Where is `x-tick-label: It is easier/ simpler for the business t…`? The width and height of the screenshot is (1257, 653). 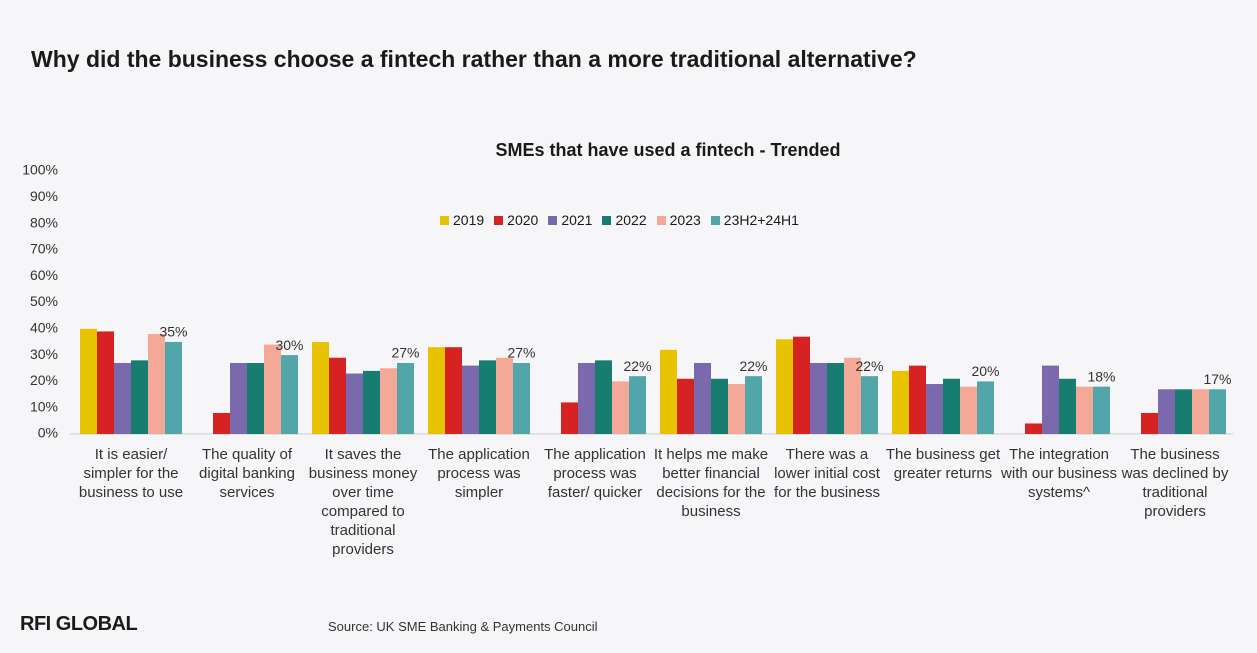 x-tick-label: It is easier/ simpler for the business t… is located at coordinates (131, 473).